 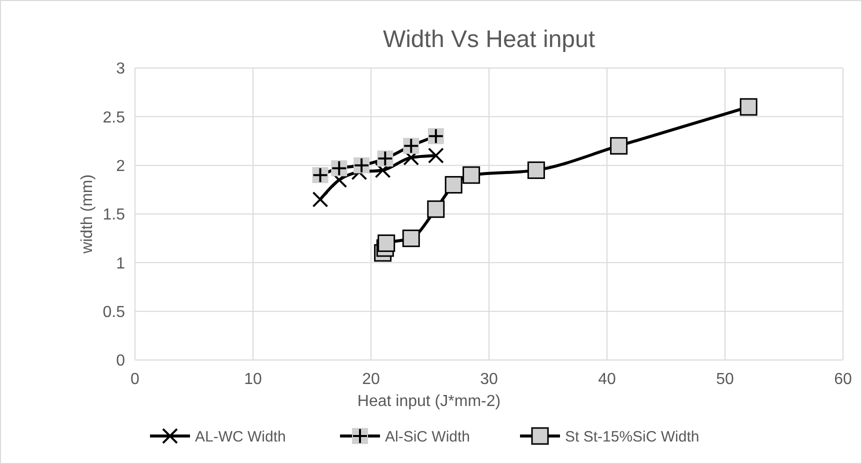 What do you see at coordinates (427, 437) in the screenshot?
I see `legend-label: Al-SiC Width` at bounding box center [427, 437].